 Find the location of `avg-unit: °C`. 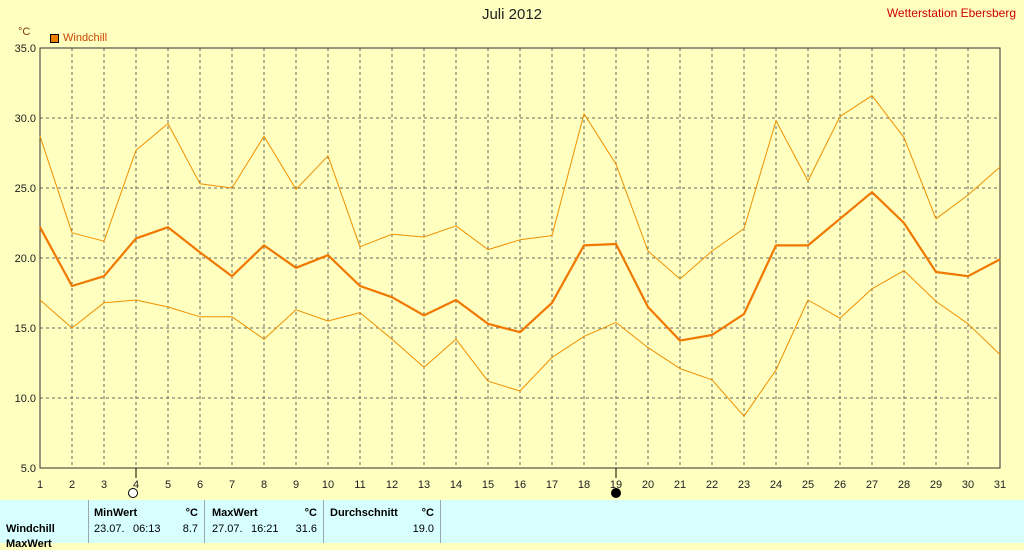

avg-unit: °C is located at coordinates (427, 513).